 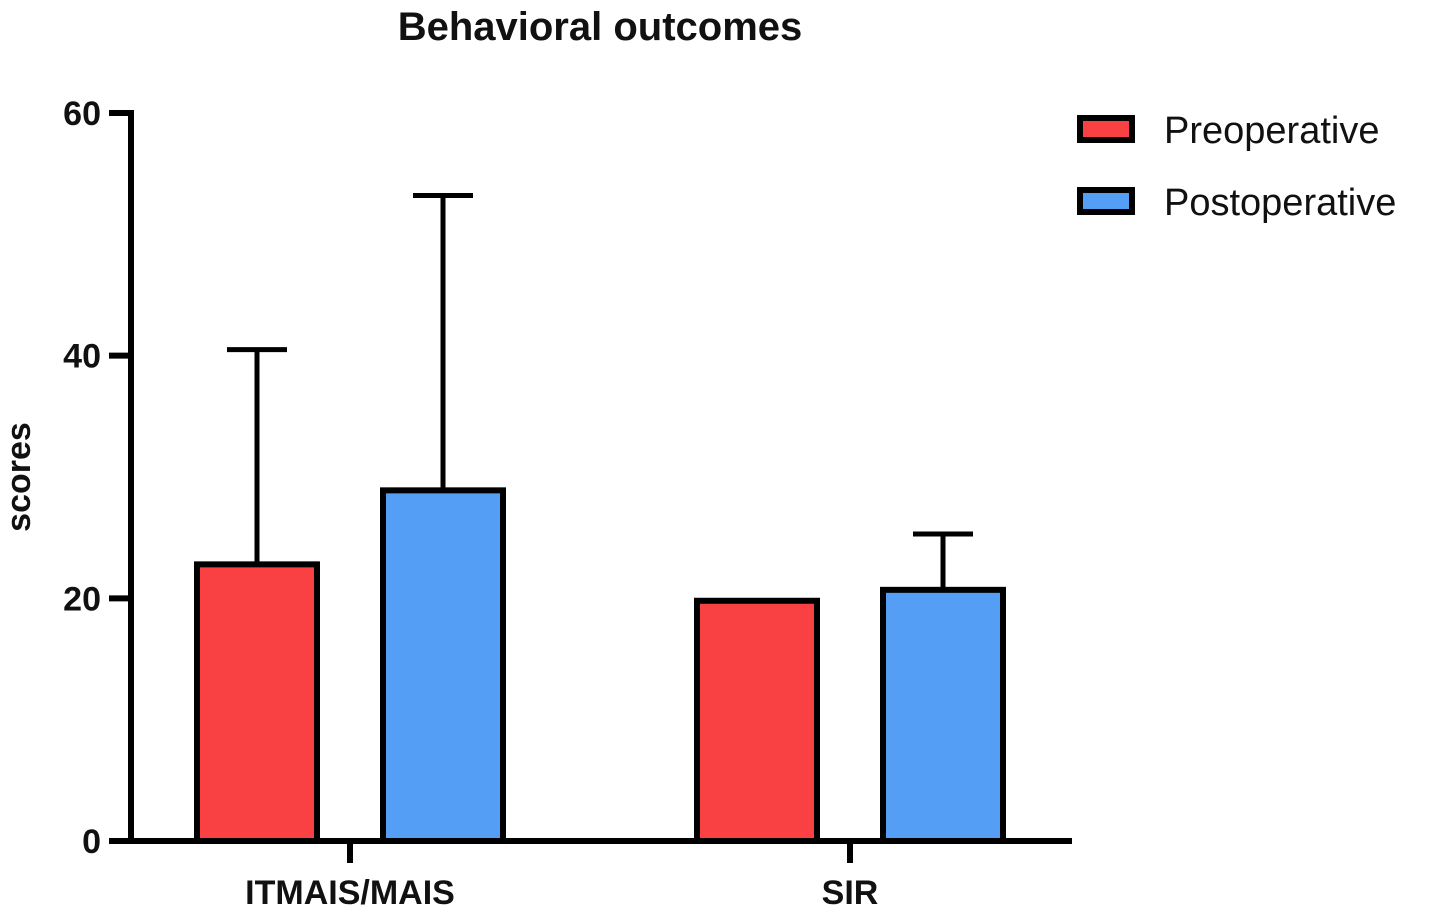 I want to click on y-axis-label: scores, so click(x=19, y=477).